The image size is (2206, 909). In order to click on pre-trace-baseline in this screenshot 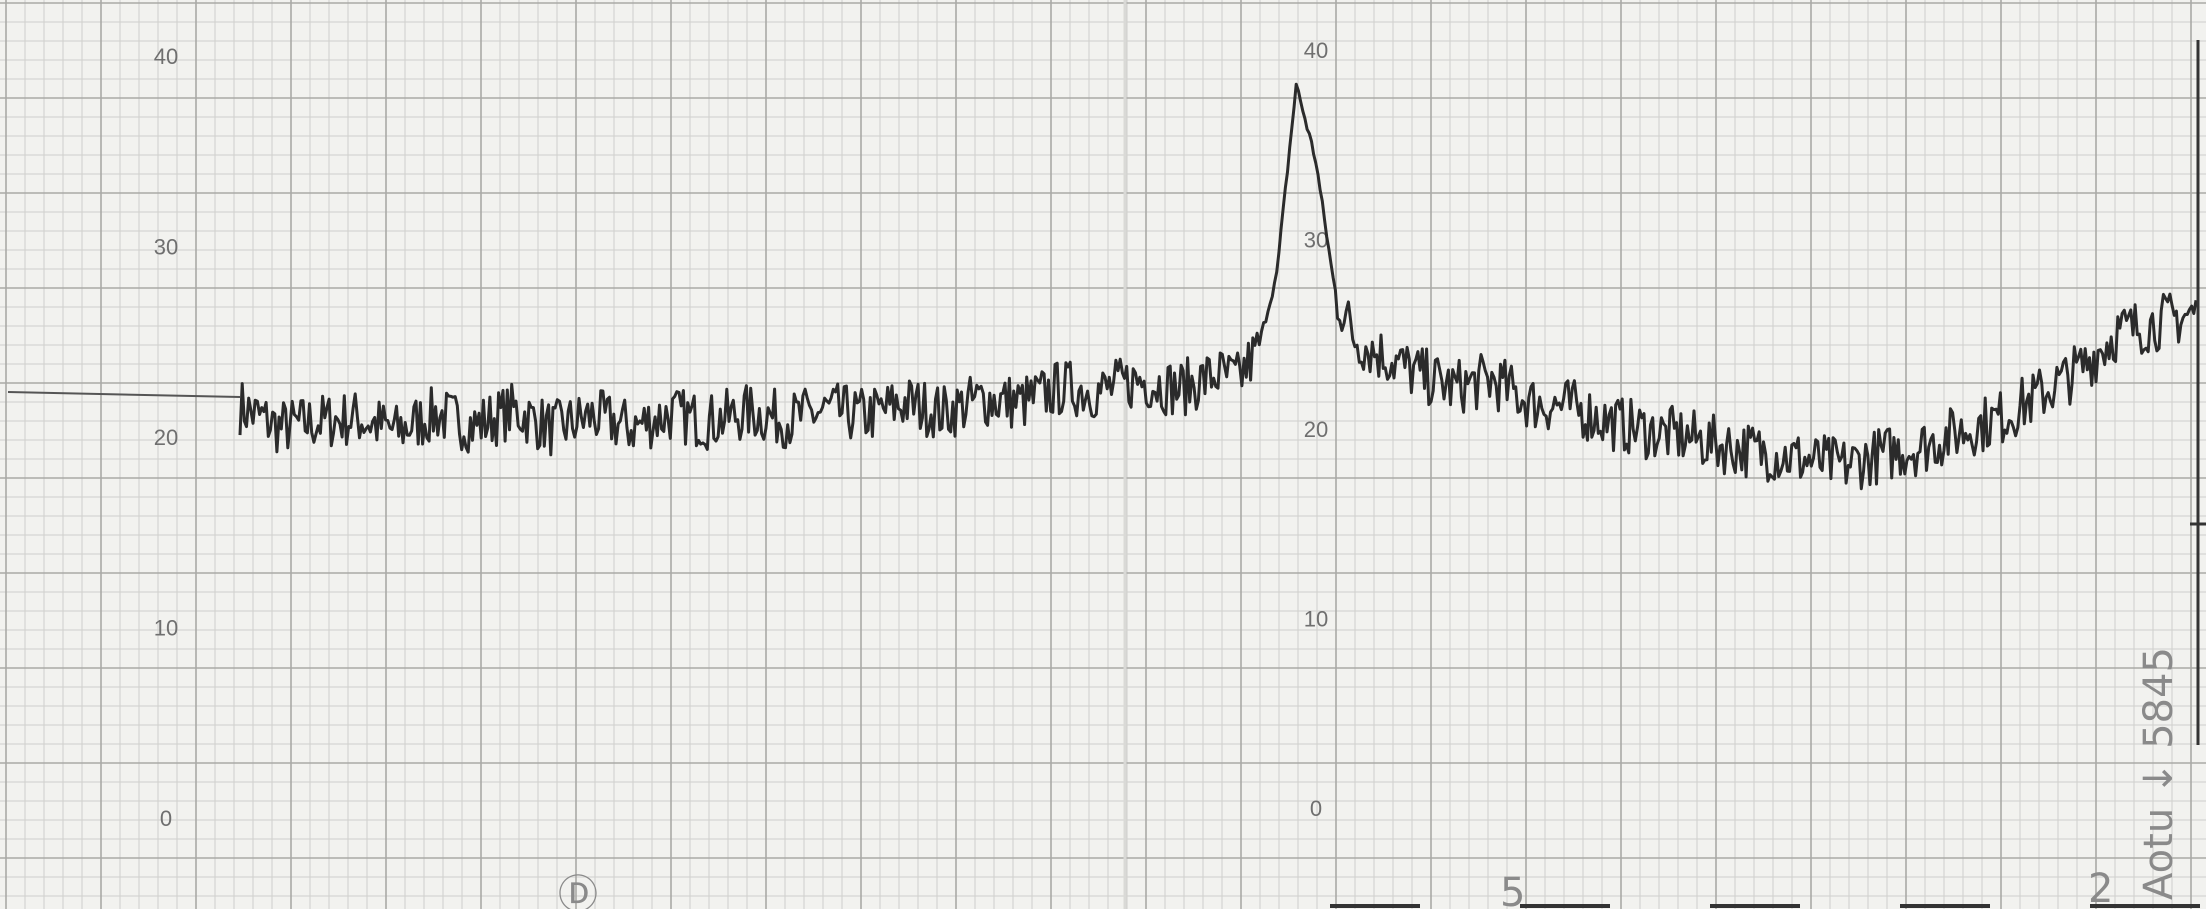, I will do `click(124, 394)`.